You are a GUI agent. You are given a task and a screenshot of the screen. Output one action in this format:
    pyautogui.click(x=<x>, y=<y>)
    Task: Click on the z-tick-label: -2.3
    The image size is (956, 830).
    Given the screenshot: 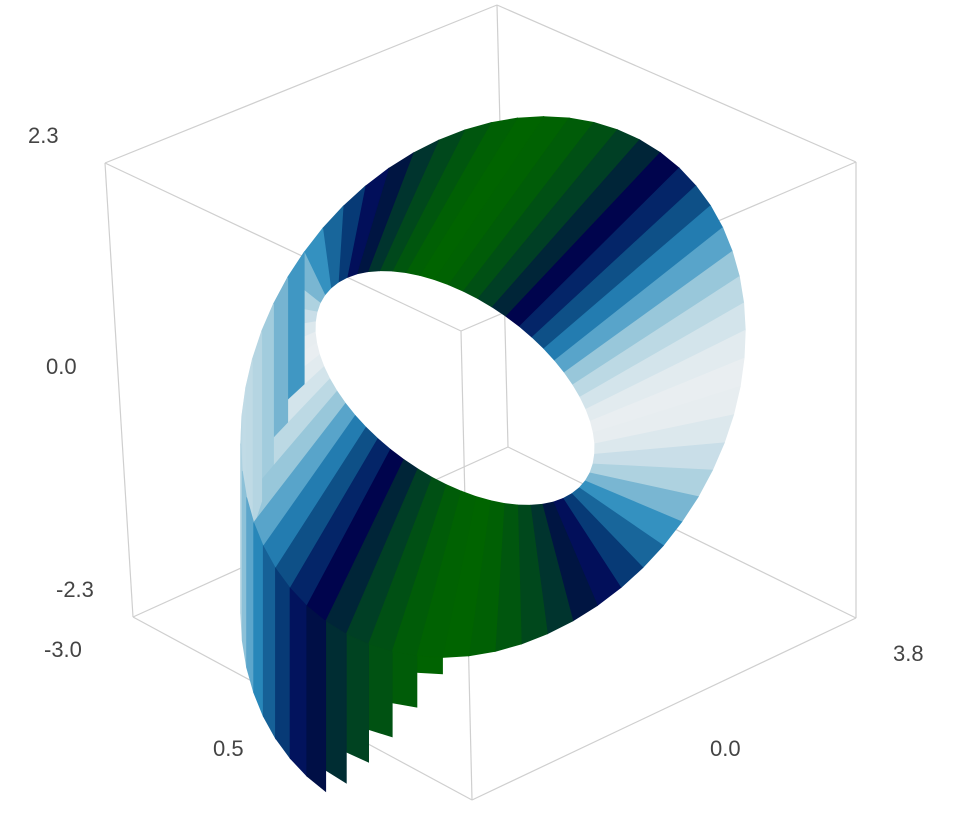 What is the action you would take?
    pyautogui.click(x=75, y=589)
    